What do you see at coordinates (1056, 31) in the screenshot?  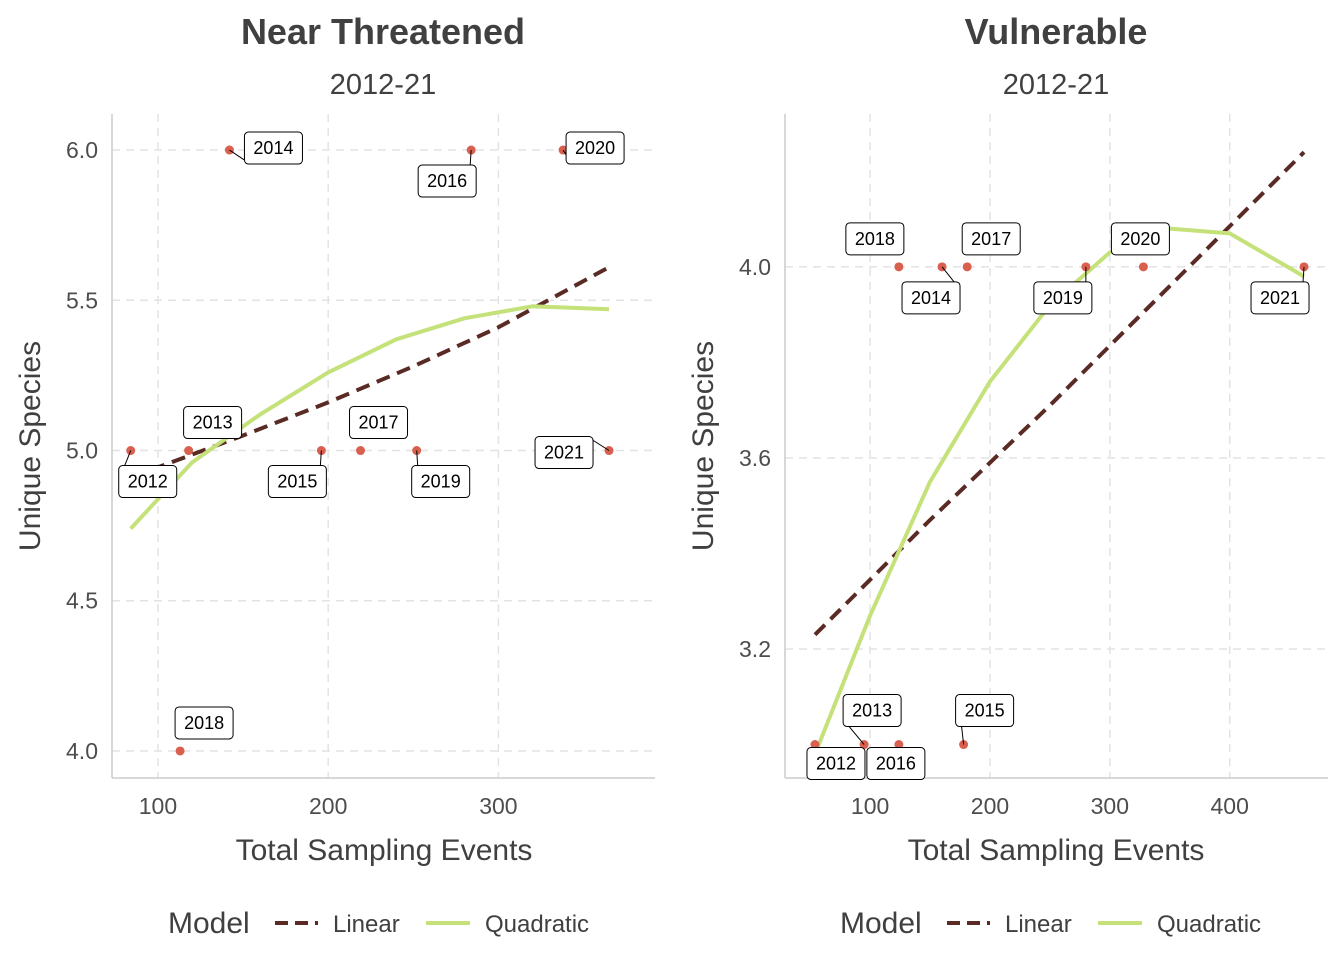 I see `chart-title: Vulnerable` at bounding box center [1056, 31].